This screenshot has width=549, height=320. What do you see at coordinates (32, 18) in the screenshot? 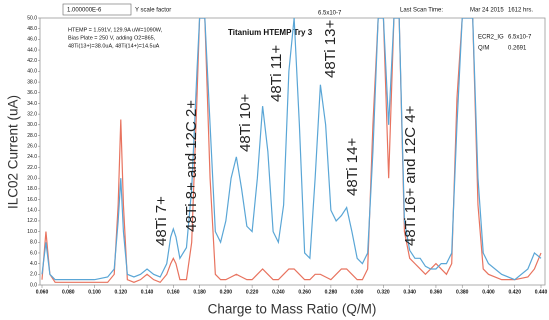
I see `y-tick-label: 50.0` at bounding box center [32, 18].